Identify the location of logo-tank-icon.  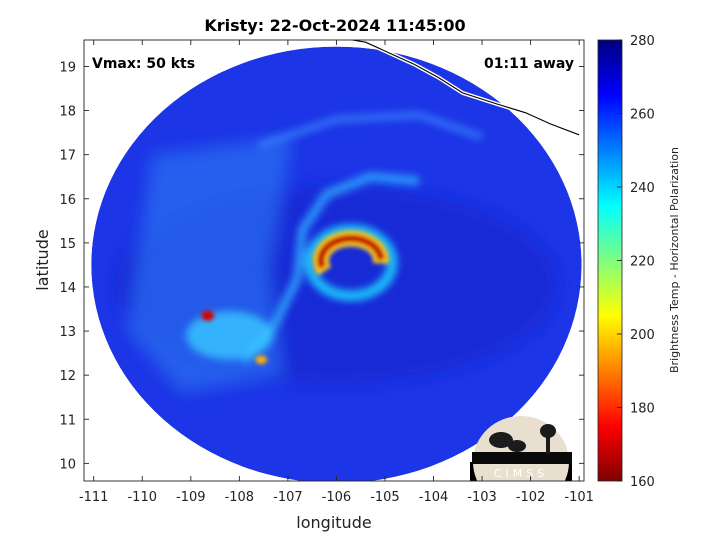
(548, 431).